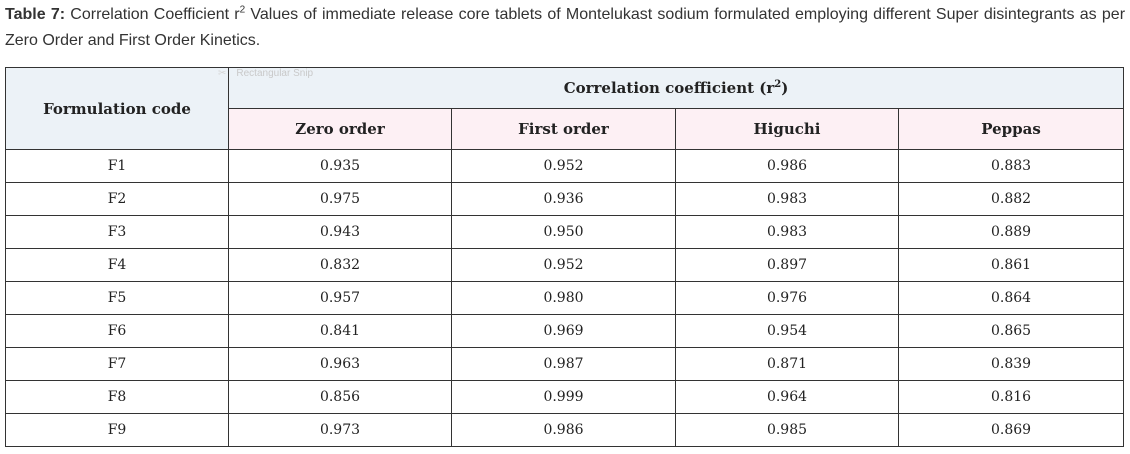 Image resolution: width=1130 pixels, height=454 pixels. I want to click on watermark-text: Rectangular Snip, so click(275, 73).